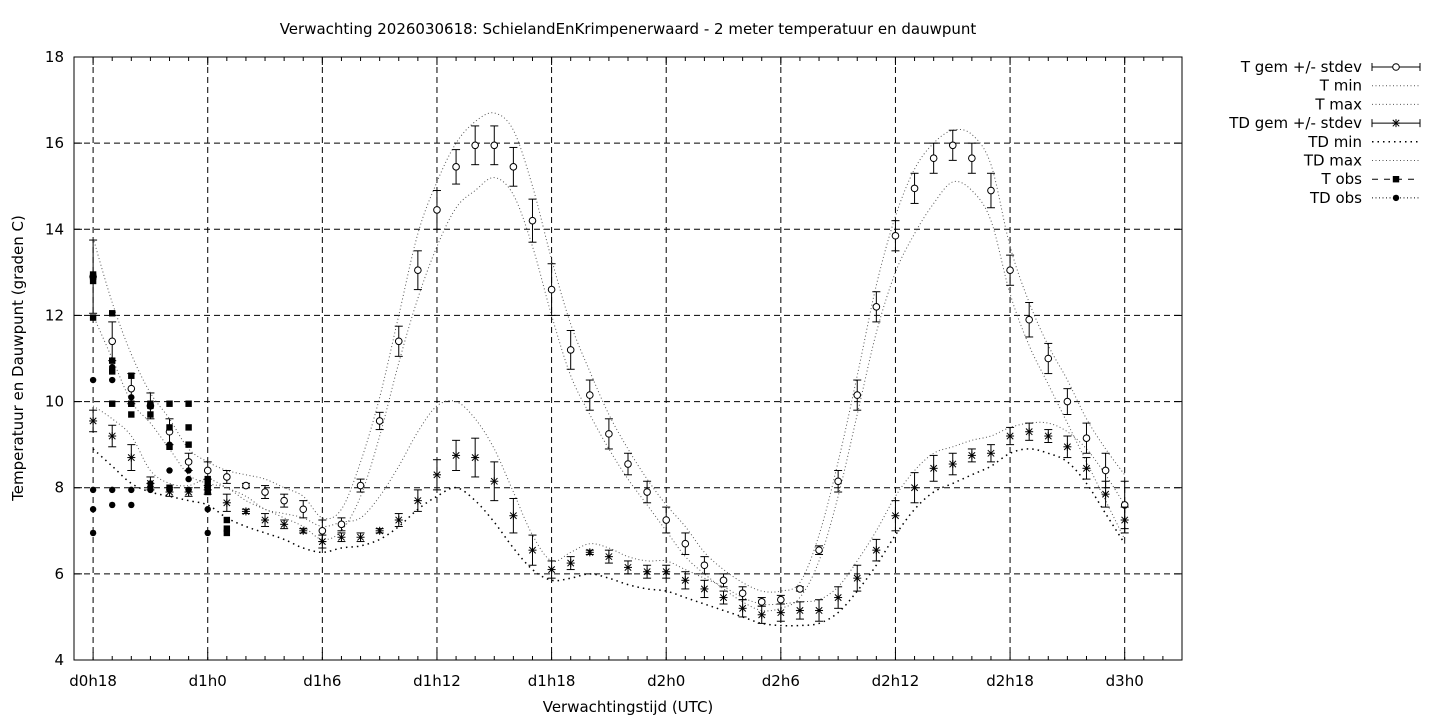 This screenshot has width=1440, height=720. What do you see at coordinates (54, 229) in the screenshot?
I see `y-tick-label: 14` at bounding box center [54, 229].